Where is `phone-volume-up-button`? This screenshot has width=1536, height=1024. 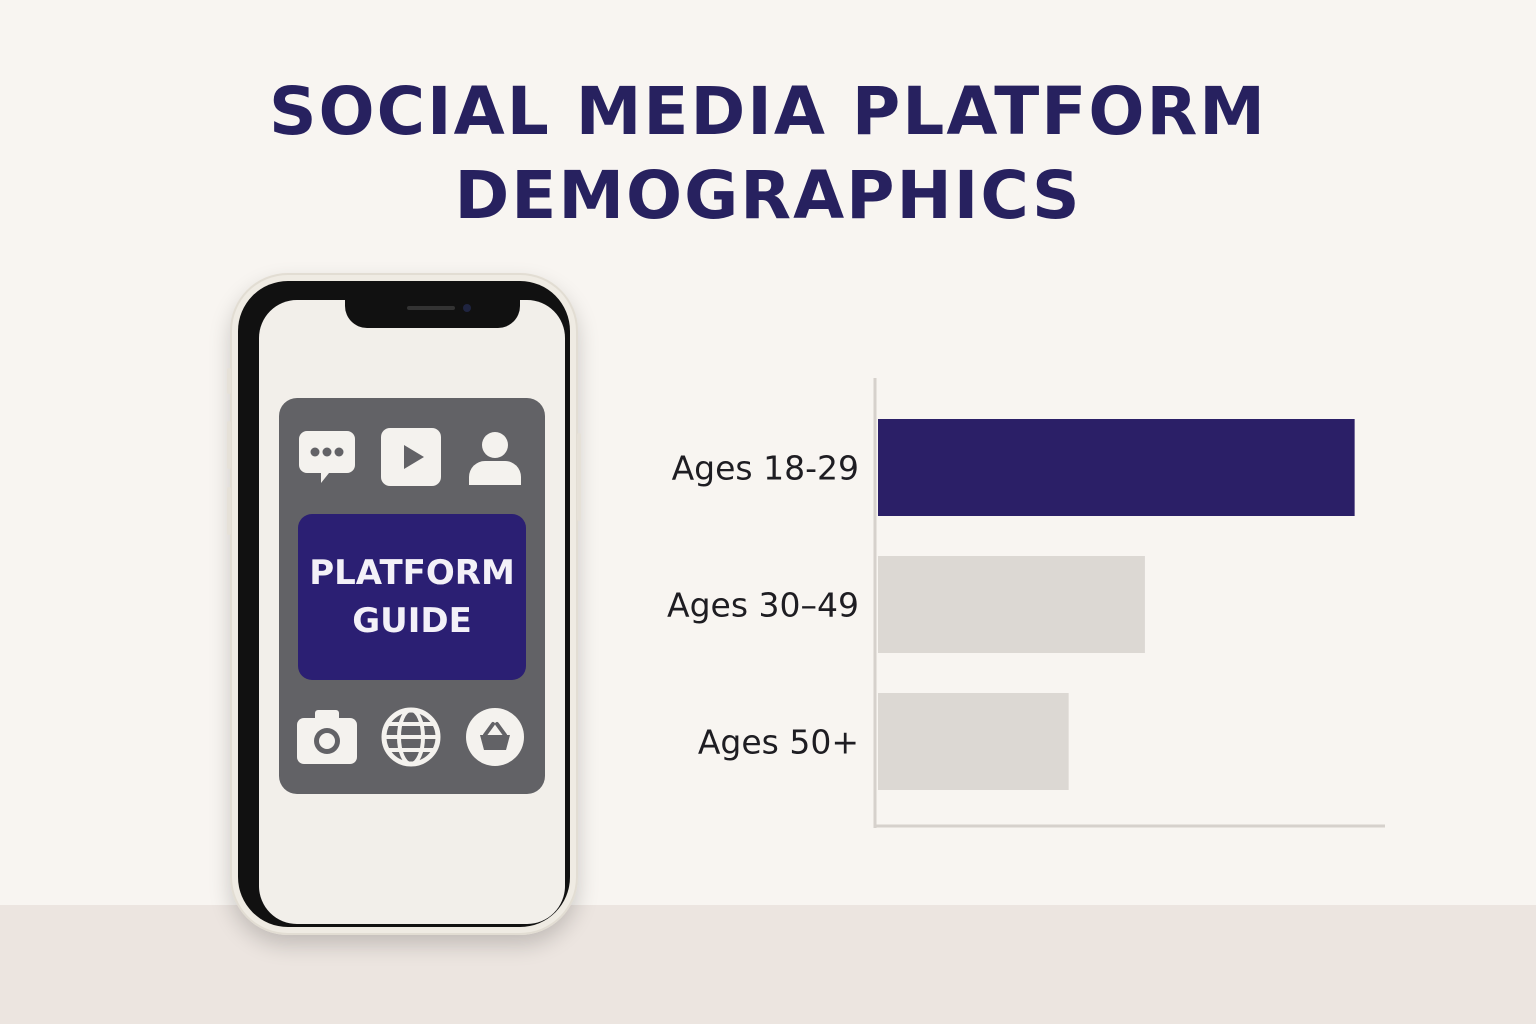
phone-volume-up-button is located at coordinates (229, 445).